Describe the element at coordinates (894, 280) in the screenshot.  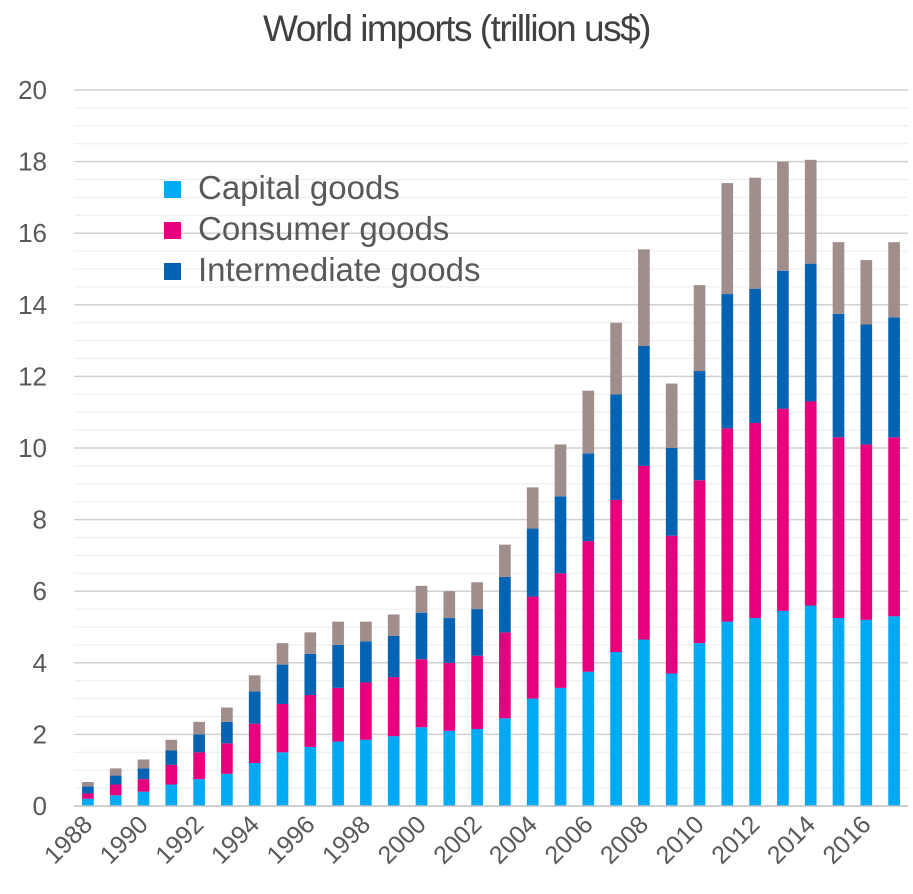
I see `bar-segment-other-2017` at that location.